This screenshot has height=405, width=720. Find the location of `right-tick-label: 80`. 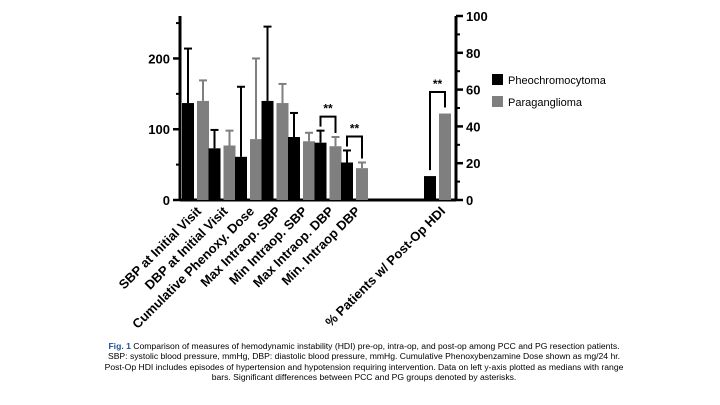

right-tick-label: 80 is located at coordinates (473, 53).